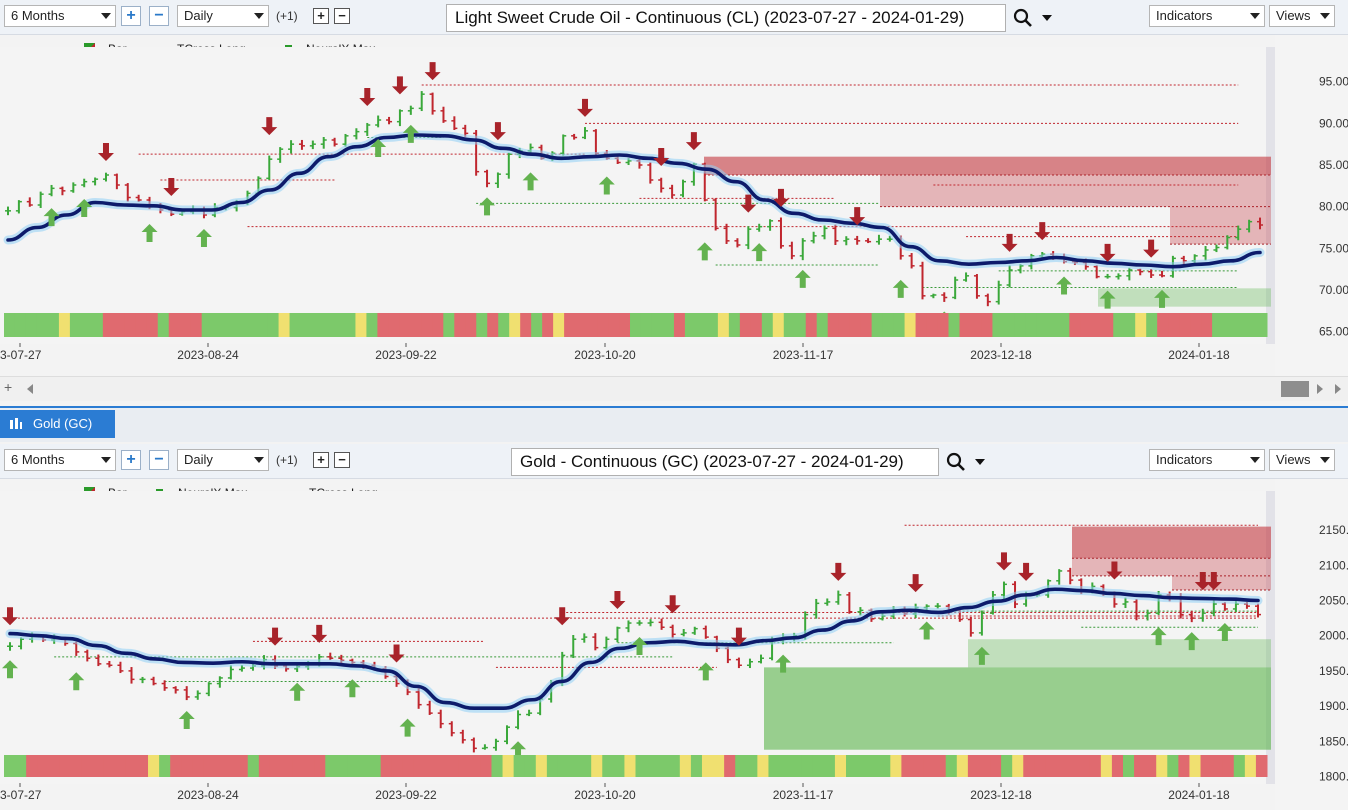 This screenshot has width=1348, height=810. Describe the element at coordinates (1333, 82) in the screenshot. I see `y-tick-label: 95.00` at that location.